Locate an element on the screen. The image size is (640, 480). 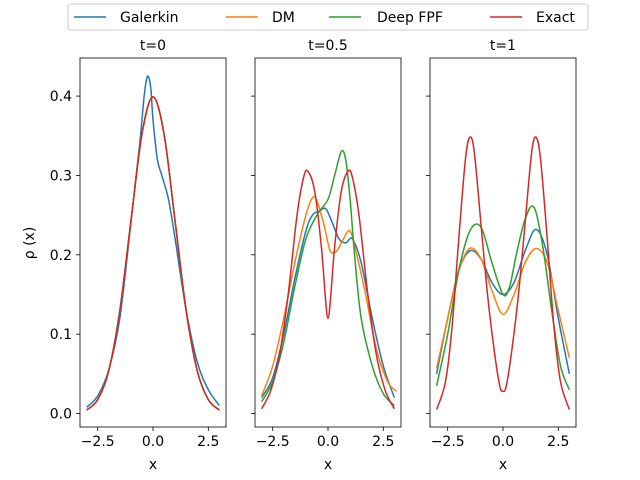
legend-label-galerkin: Galerkin is located at coordinates (149, 18).